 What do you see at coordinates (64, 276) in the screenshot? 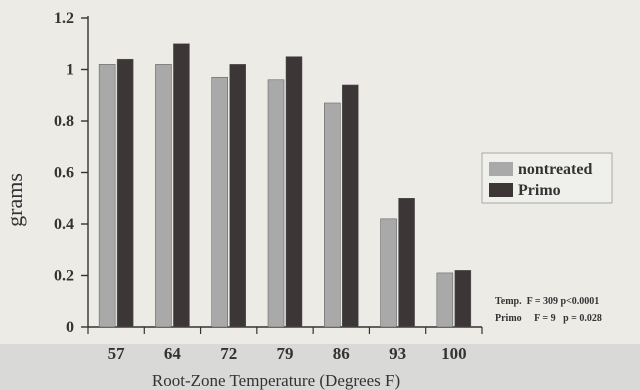
I see `y-tick-label: 0.2` at bounding box center [64, 276].